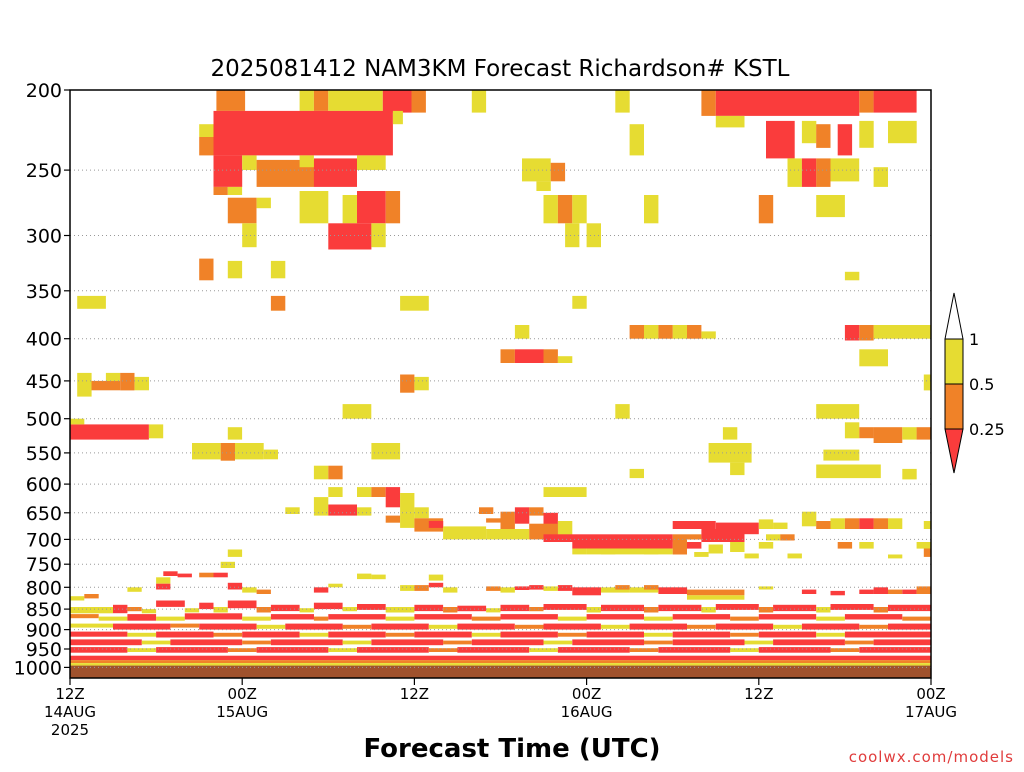  Describe the element at coordinates (70, 730) in the screenshot. I see `x-tick-label: 2025` at that location.